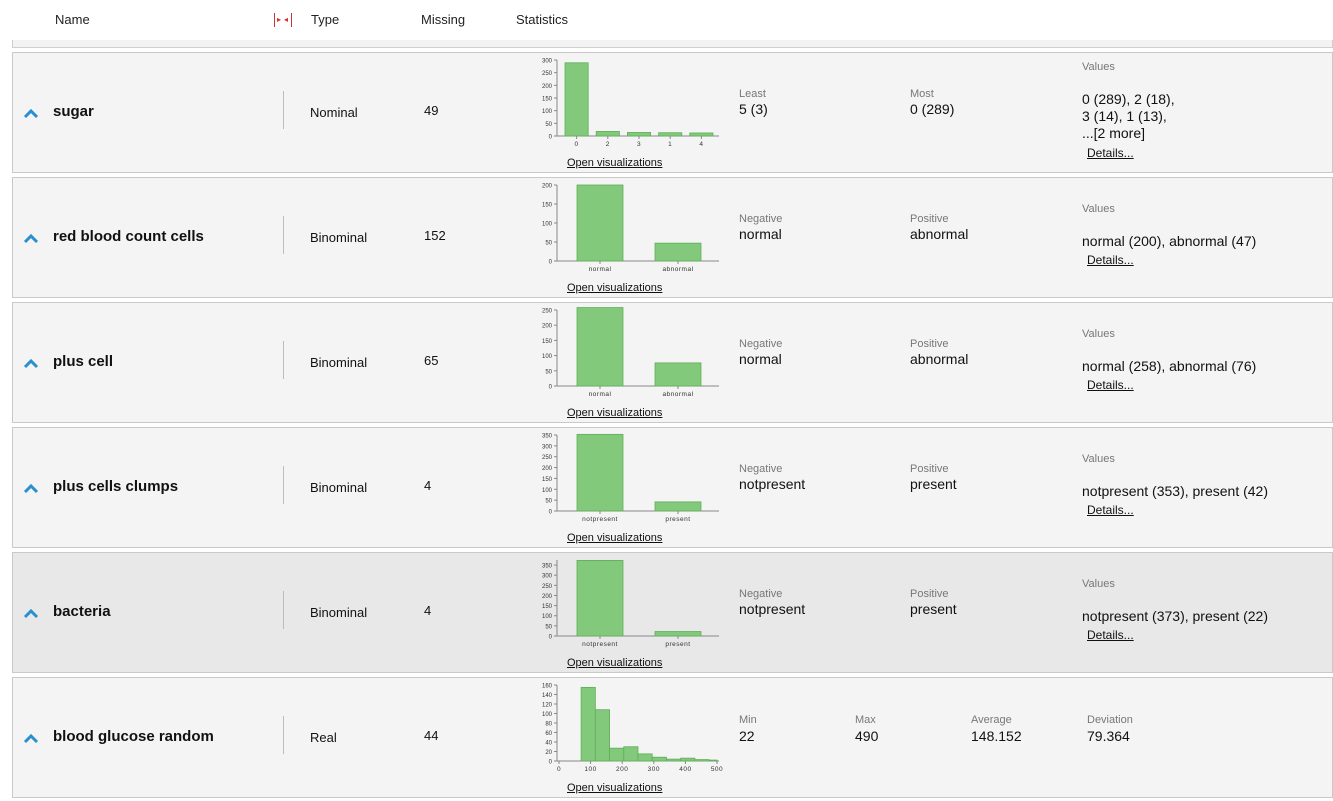 This screenshot has height=801, width=1333. I want to click on statistics-chart: 0 20 40 60 80 100 120 140 160 0 100 200 300 400 500, so click(625, 727).